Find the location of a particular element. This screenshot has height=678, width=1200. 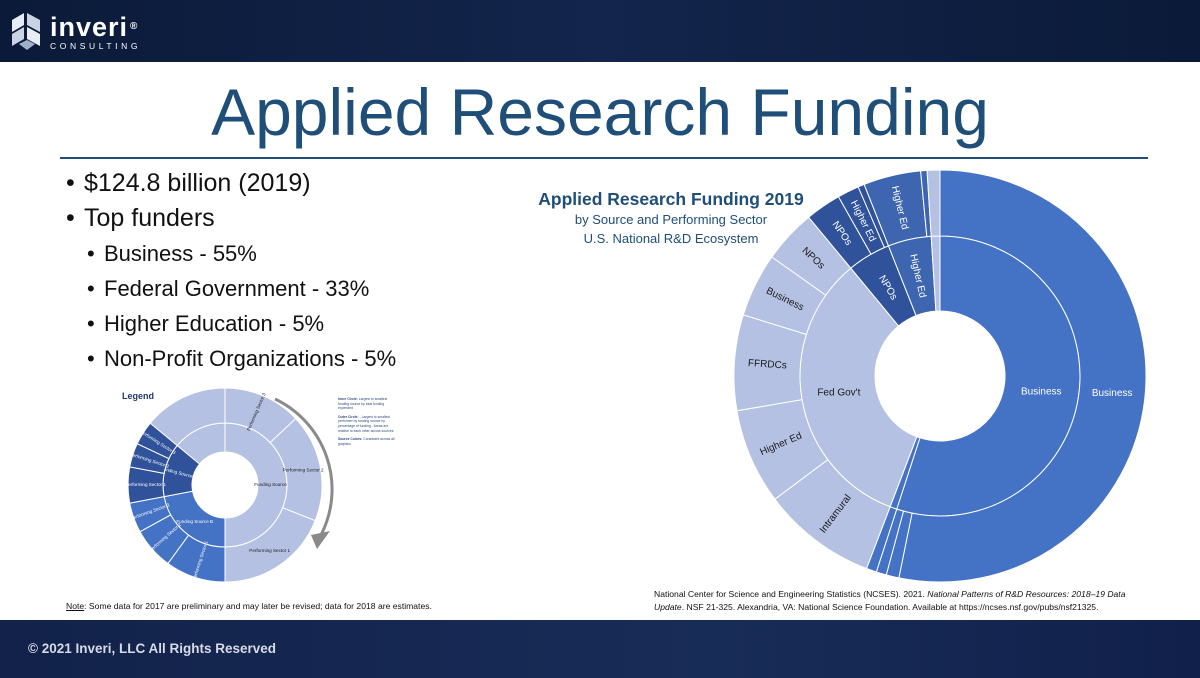

sub-bullet-item: • Higher Education - 5% is located at coordinates (206, 323).